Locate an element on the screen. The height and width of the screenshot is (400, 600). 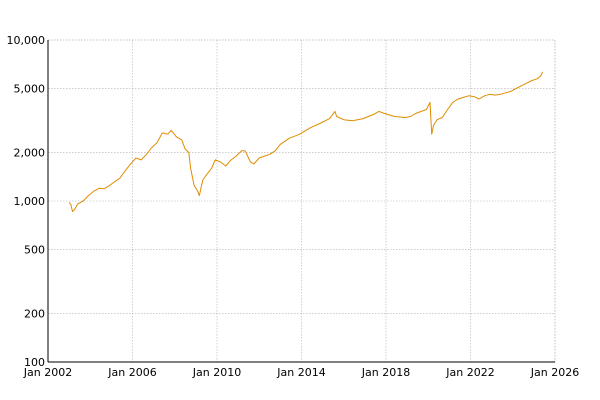
x-tick-label: Jan 2010 is located at coordinates (216, 372).